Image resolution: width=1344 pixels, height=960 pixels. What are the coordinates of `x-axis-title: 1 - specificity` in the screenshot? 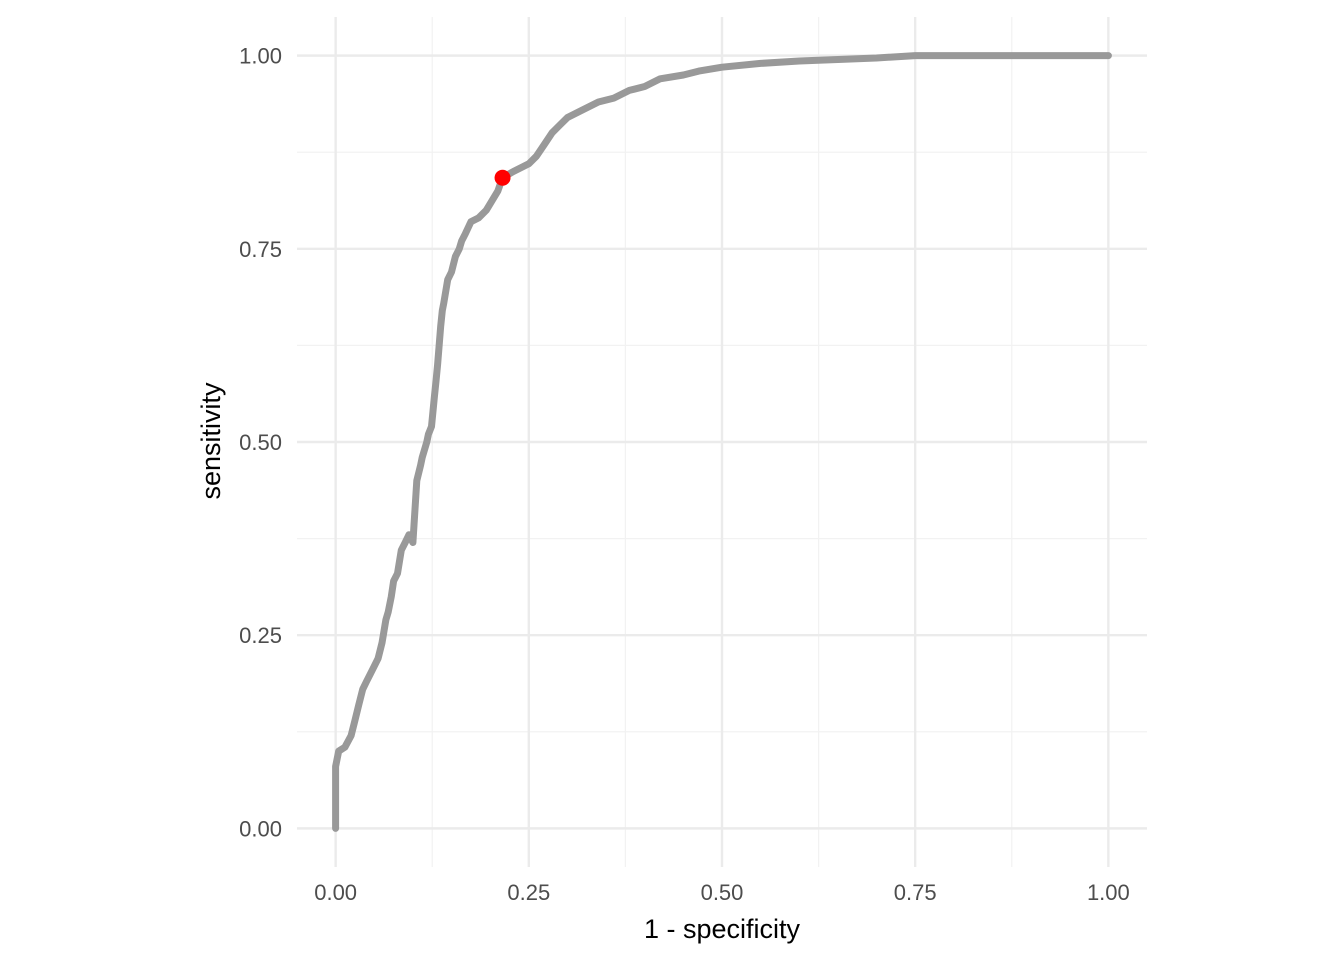 It's located at (722, 929).